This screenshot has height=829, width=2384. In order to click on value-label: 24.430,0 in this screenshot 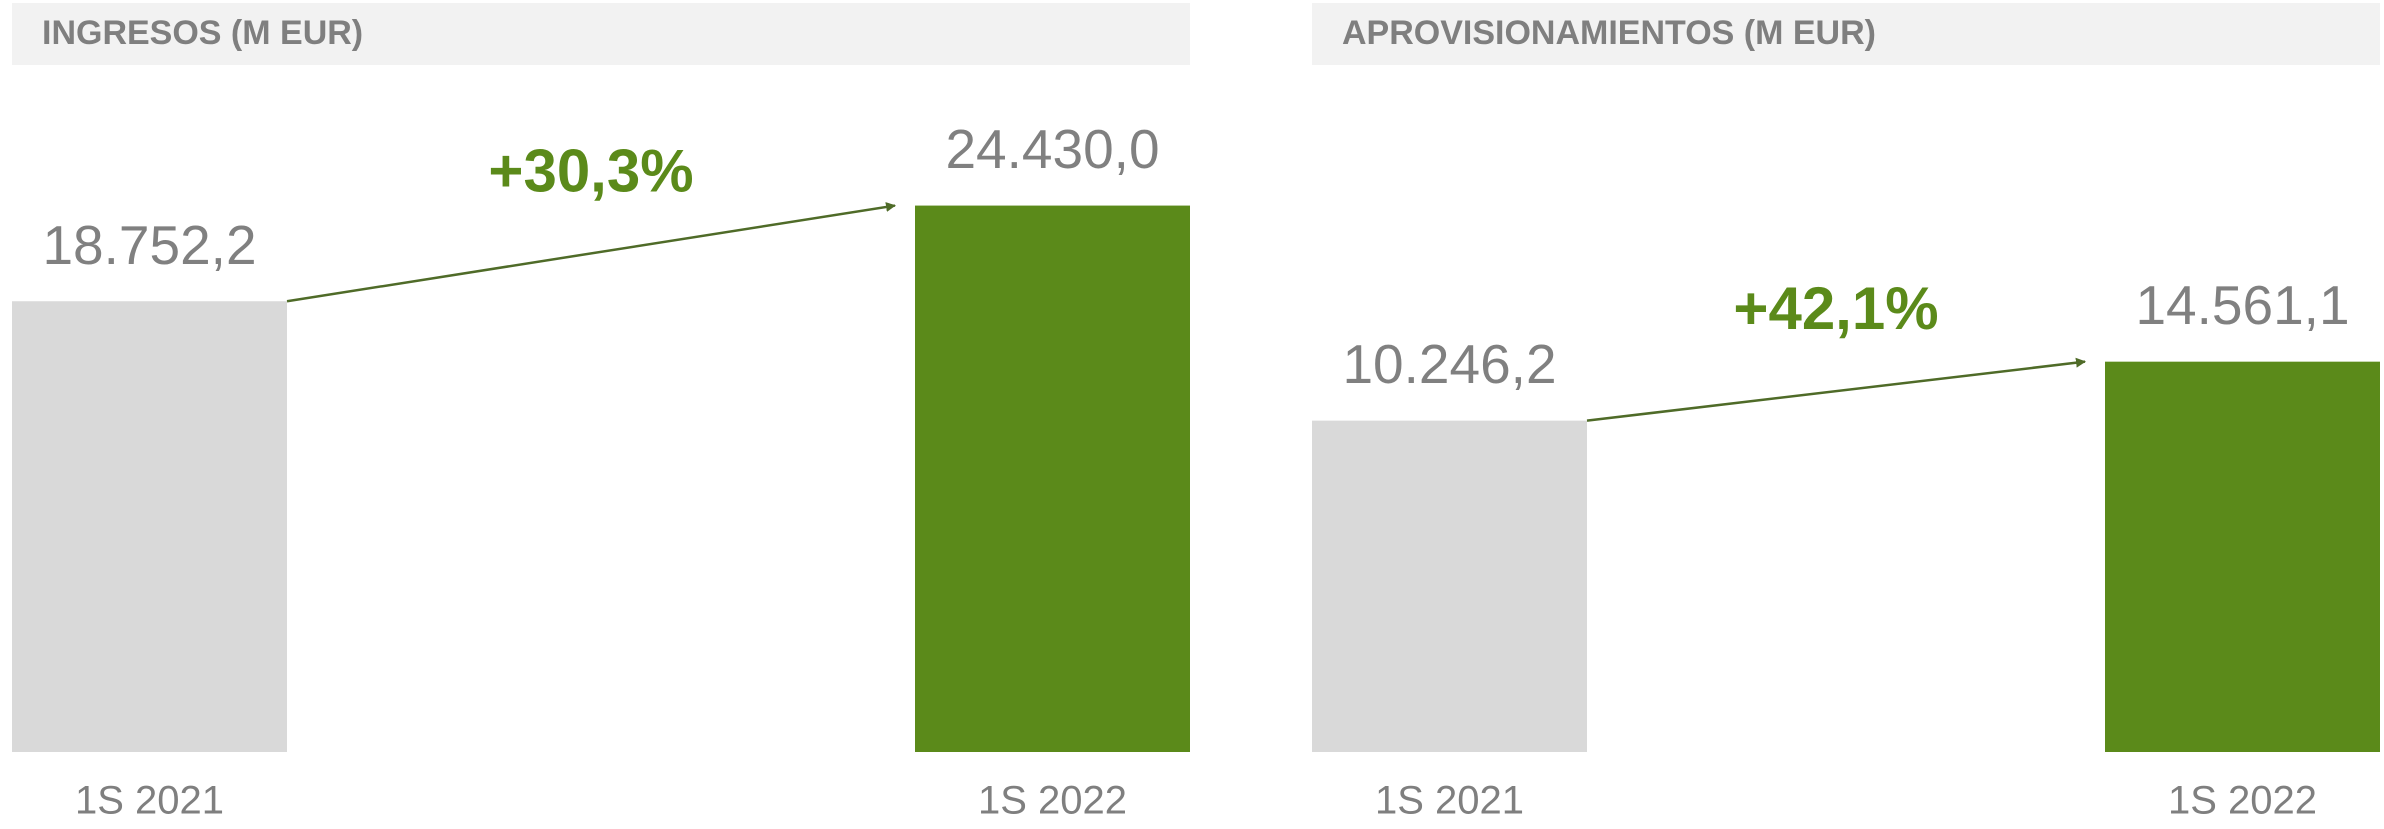, I will do `click(1052, 149)`.